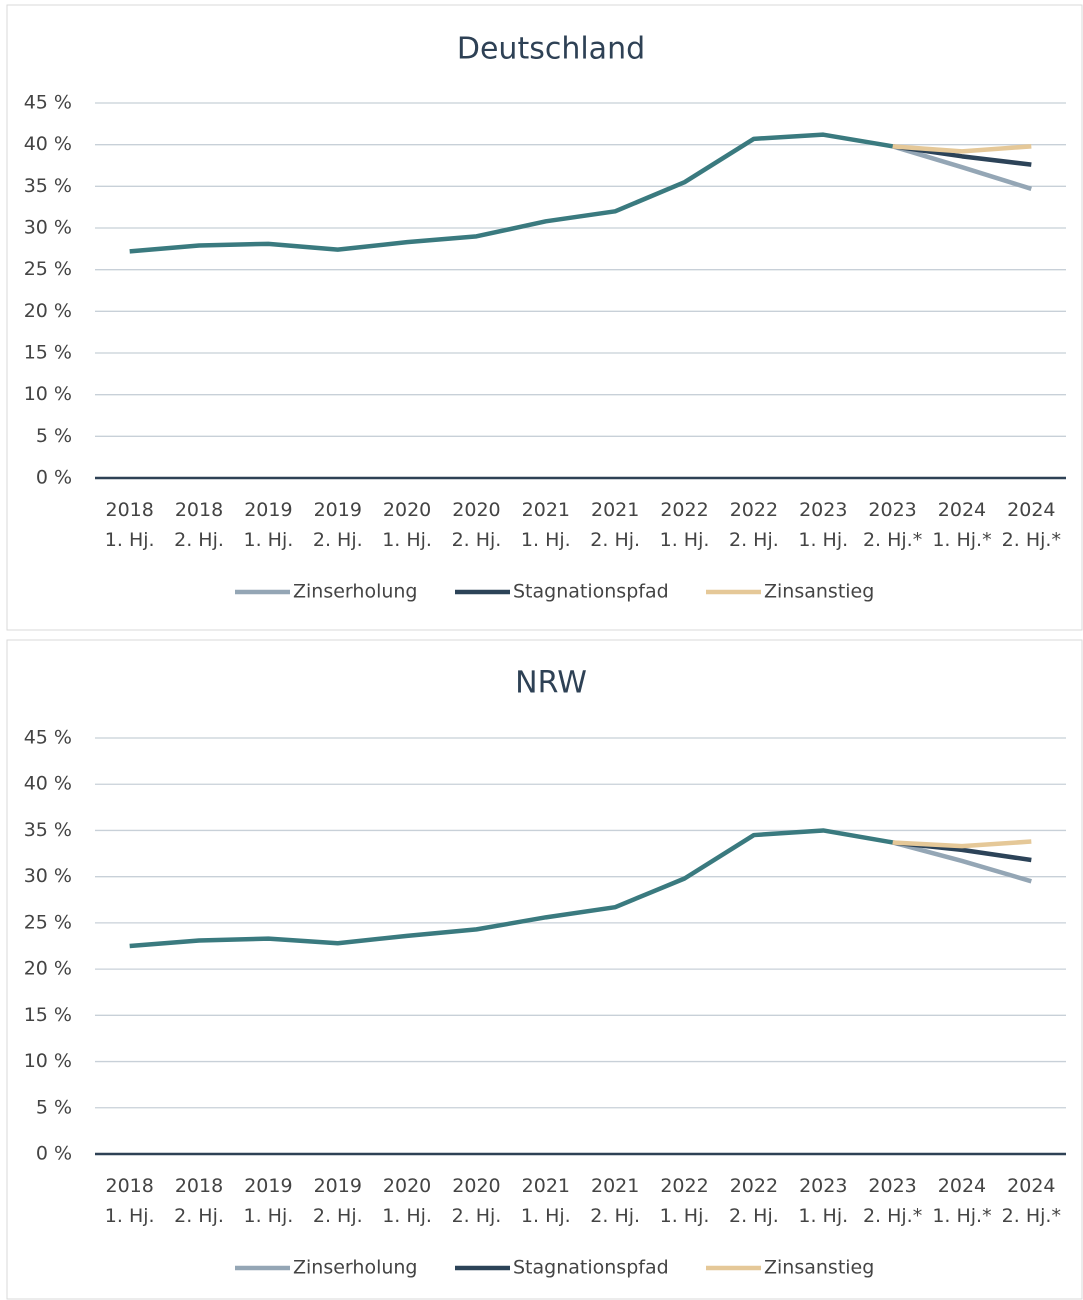  What do you see at coordinates (551, 49) in the screenshot?
I see `chart-title: Deutschland` at bounding box center [551, 49].